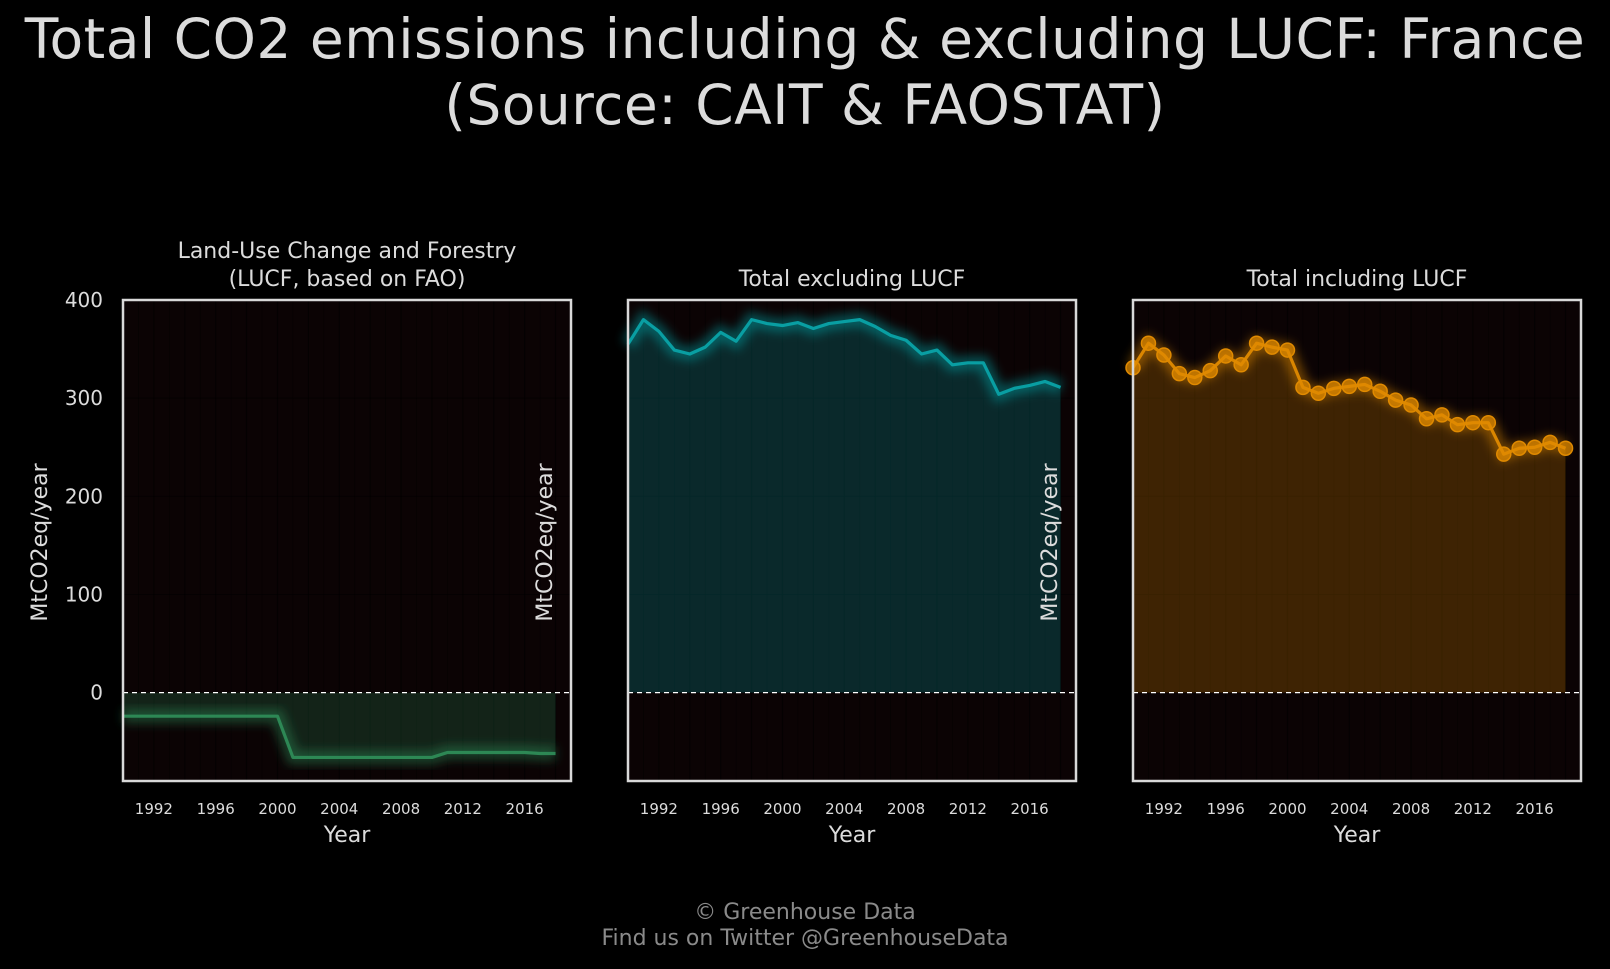 The image size is (1610, 969). I want to click on y-tick-label: 400, so click(84, 300).